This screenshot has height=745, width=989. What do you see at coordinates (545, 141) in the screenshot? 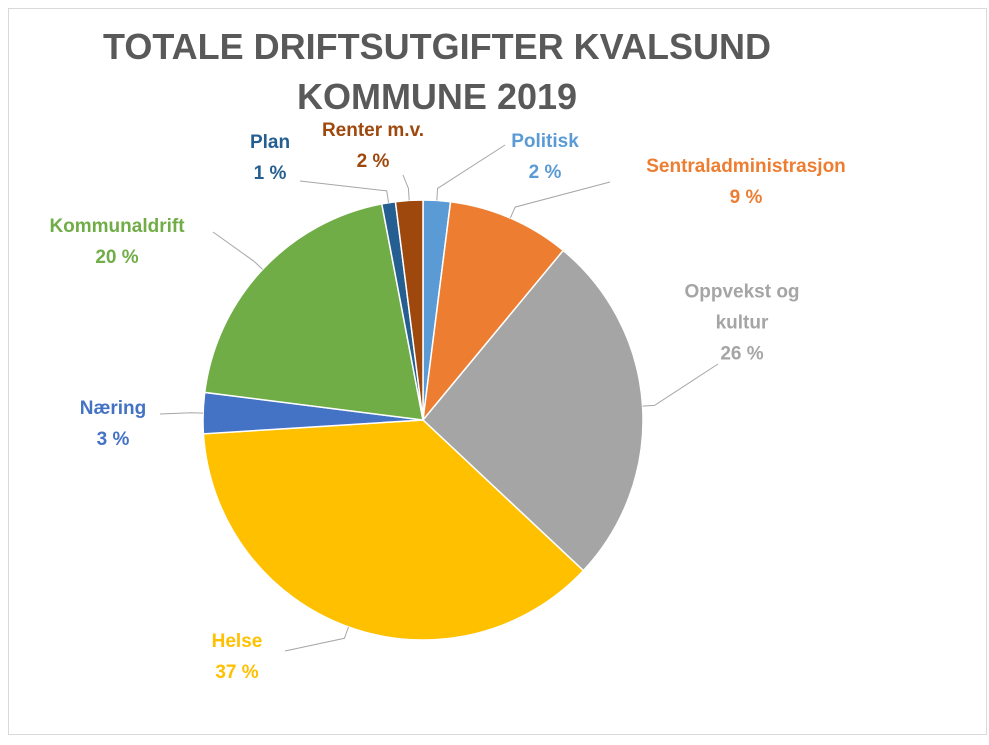
I see `category-label: Politisk` at bounding box center [545, 141].